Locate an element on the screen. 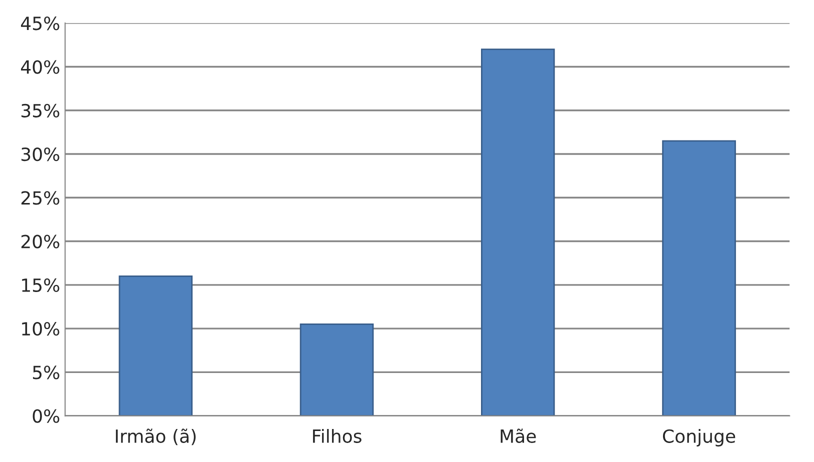 This screenshot has width=814, height=462. y-tick-label: 5% is located at coordinates (46, 373).